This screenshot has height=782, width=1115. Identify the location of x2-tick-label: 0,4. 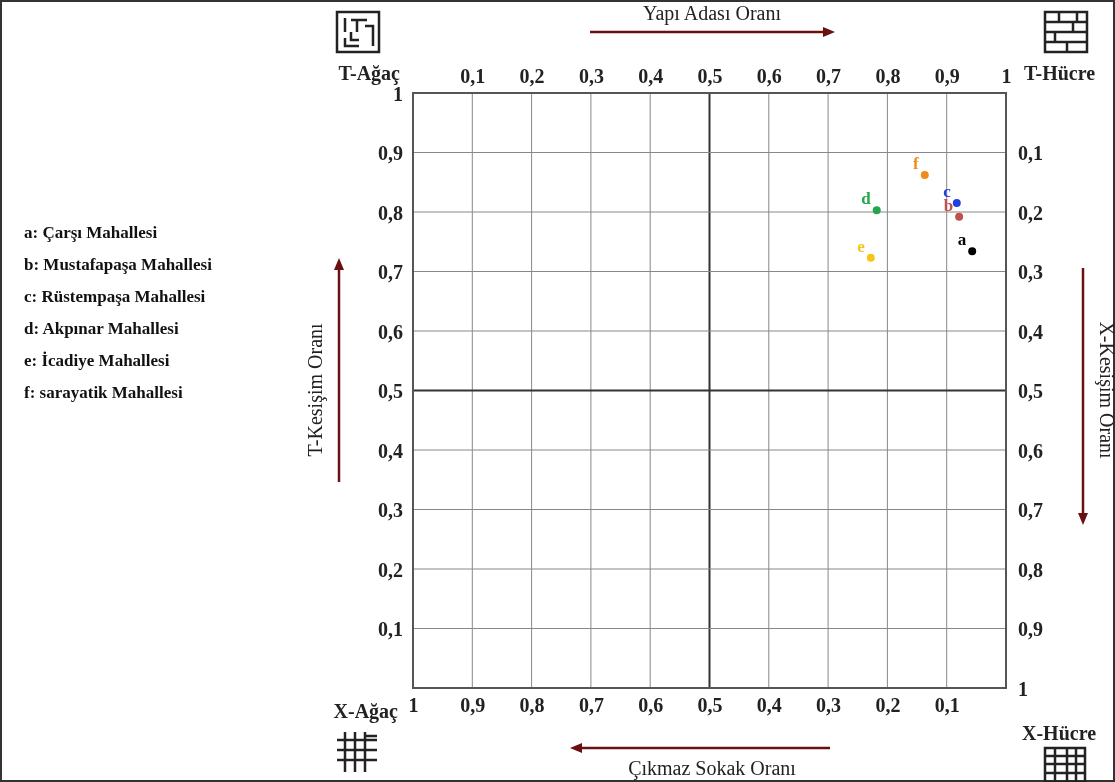
(769, 705).